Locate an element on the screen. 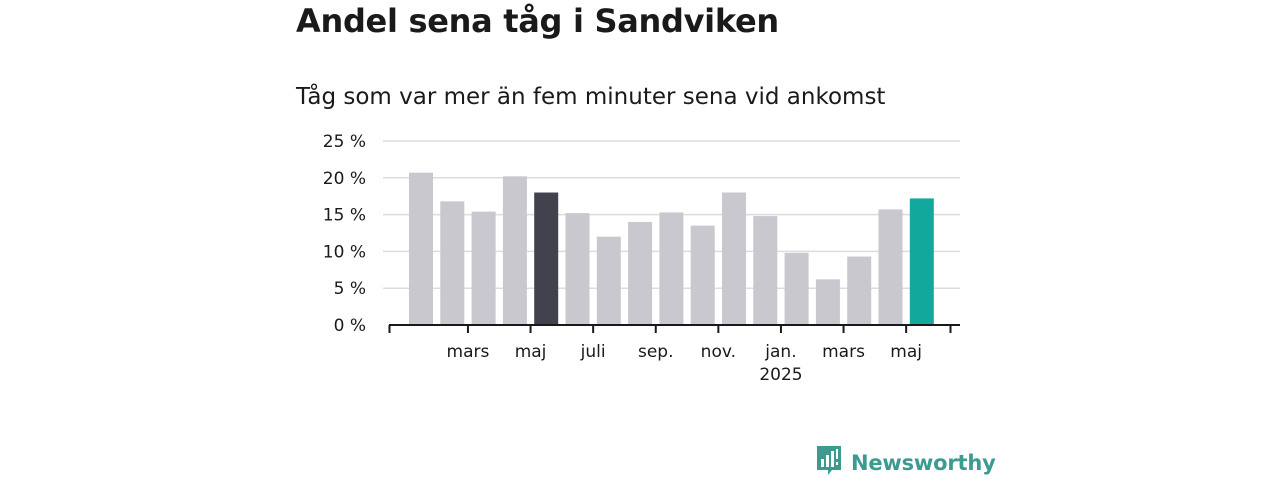 The width and height of the screenshot is (1280, 482). bars is located at coordinates (671, 248).